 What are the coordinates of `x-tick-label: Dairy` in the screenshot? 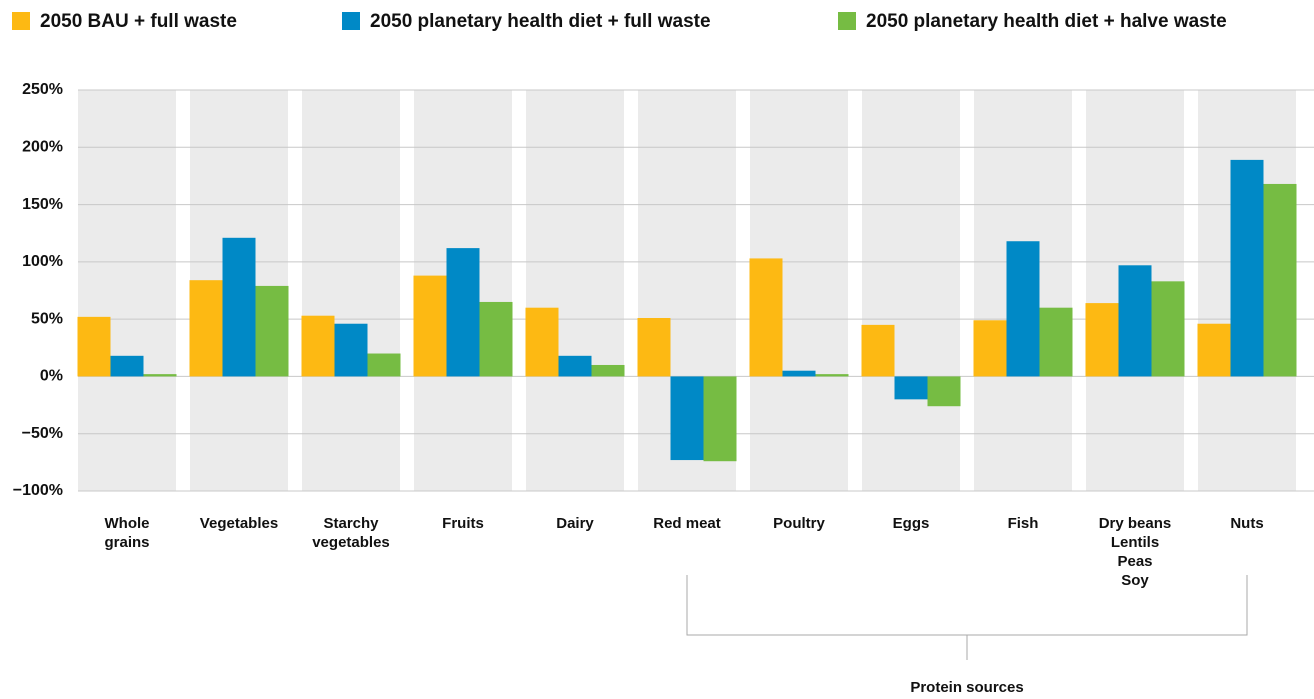 It's located at (575, 523).